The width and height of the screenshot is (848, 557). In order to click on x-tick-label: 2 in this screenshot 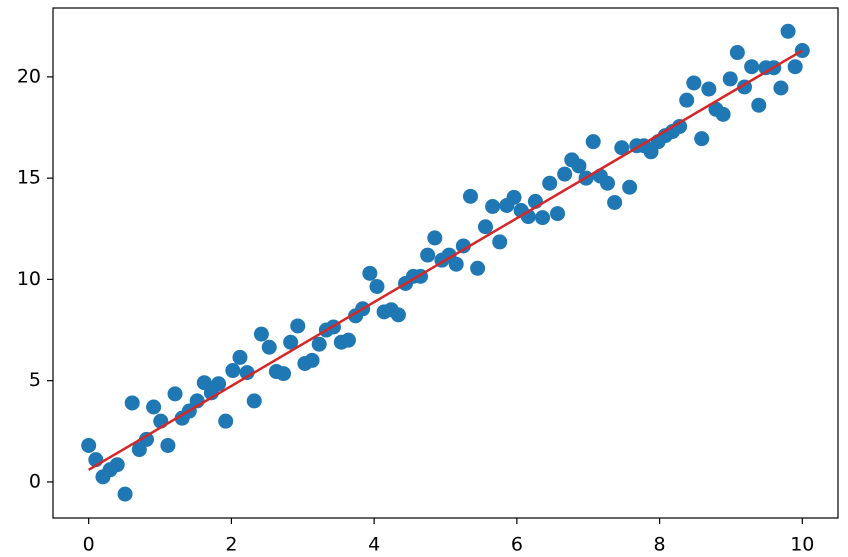, I will do `click(231, 545)`.